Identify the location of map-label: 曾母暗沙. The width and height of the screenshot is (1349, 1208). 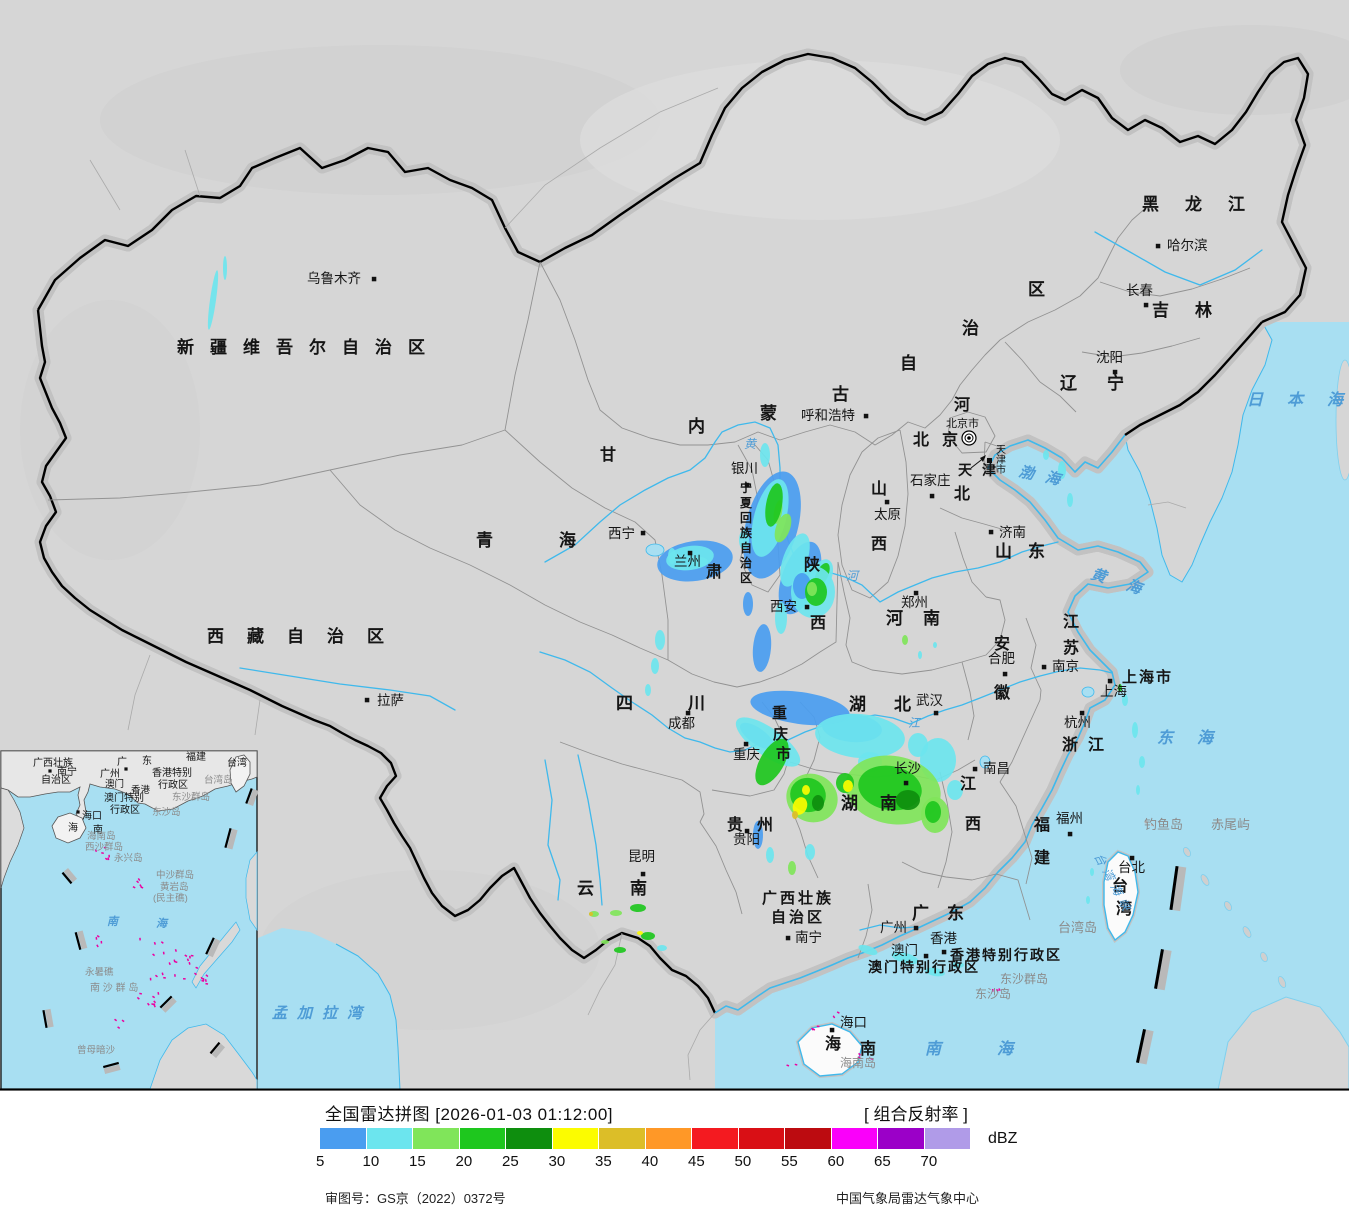
(96, 1050).